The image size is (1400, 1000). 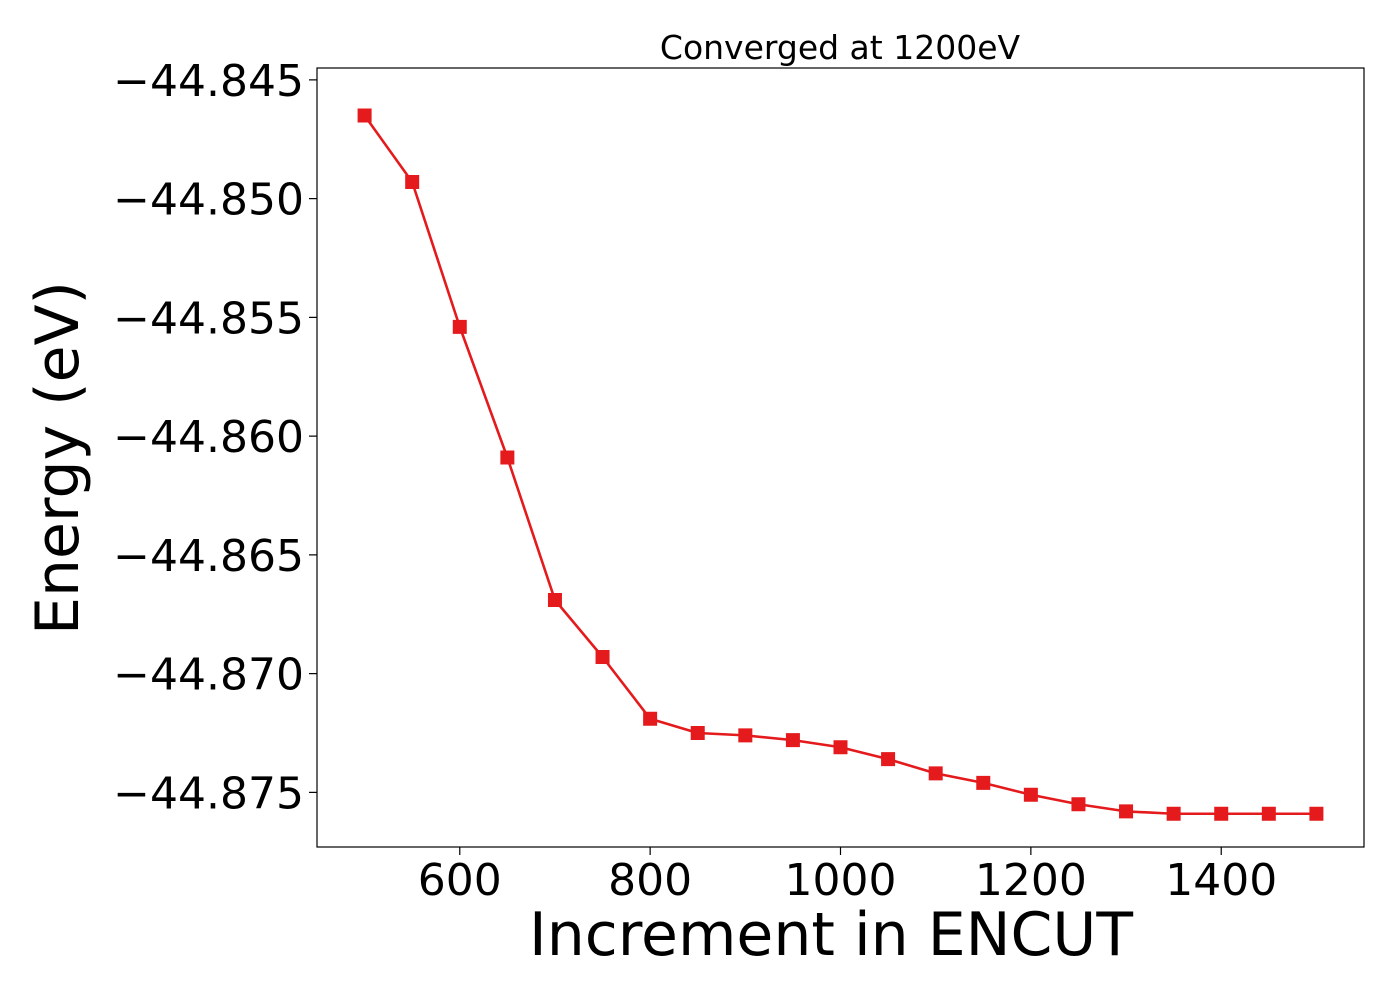 What do you see at coordinates (208, 318) in the screenshot?
I see `y-tick-label: −44.855` at bounding box center [208, 318].